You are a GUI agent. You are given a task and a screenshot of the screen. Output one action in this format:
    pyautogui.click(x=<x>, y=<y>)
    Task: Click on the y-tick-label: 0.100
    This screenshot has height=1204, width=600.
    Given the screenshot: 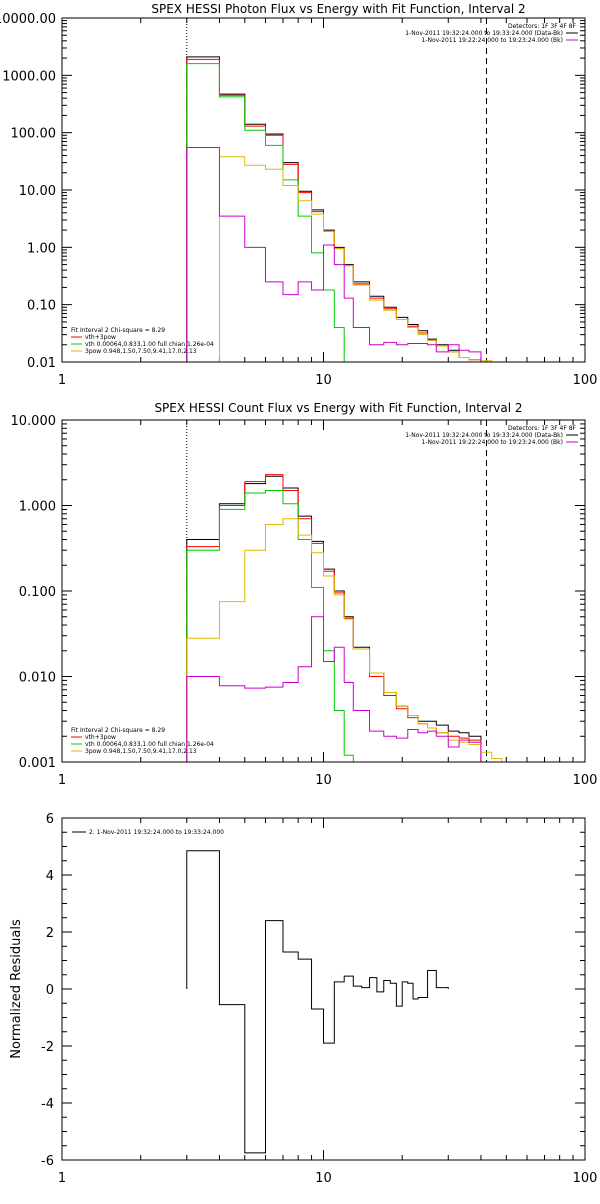 What is the action you would take?
    pyautogui.click(x=37, y=592)
    